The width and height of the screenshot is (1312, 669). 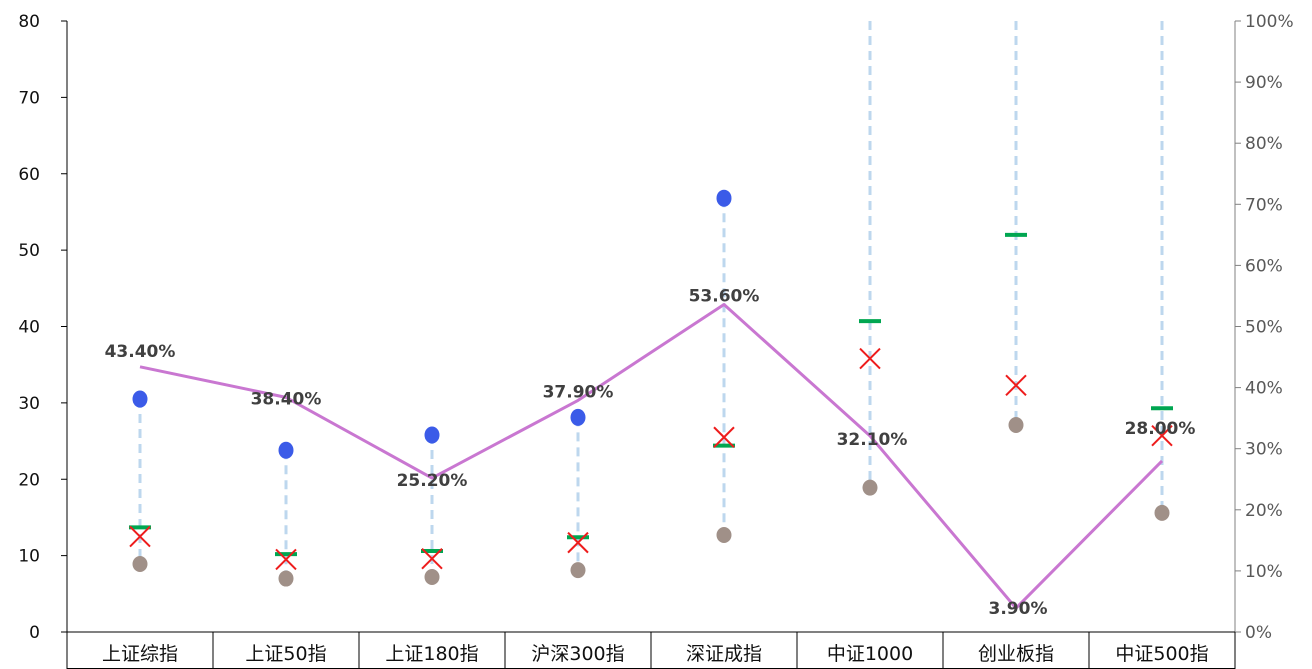 What do you see at coordinates (34, 633) in the screenshot?
I see `left-tick-label: 0` at bounding box center [34, 633].